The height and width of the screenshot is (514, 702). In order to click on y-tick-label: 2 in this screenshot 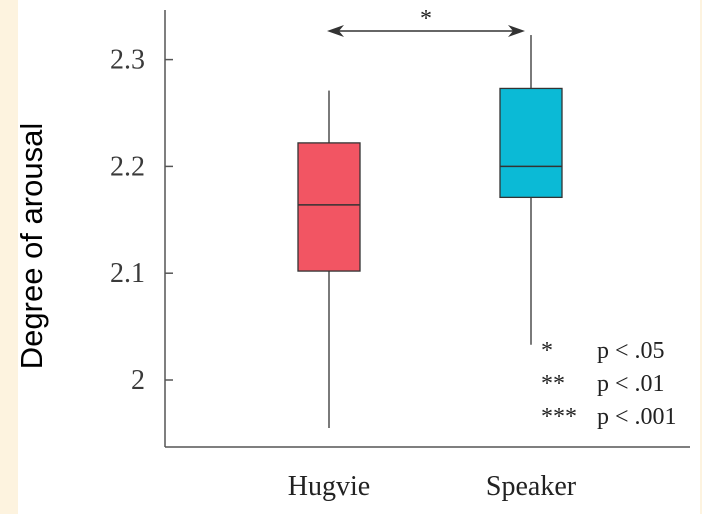, I will do `click(138, 380)`.